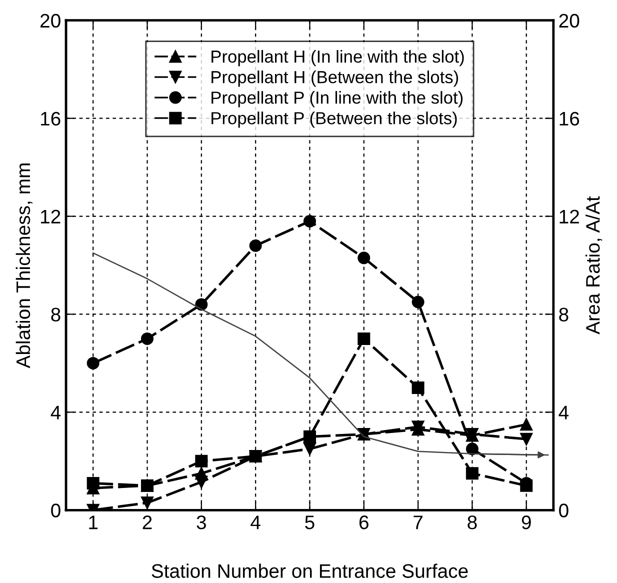 This screenshot has height=583, width=617. What do you see at coordinates (50, 21) in the screenshot?
I see `y-tick-label: 20` at bounding box center [50, 21].